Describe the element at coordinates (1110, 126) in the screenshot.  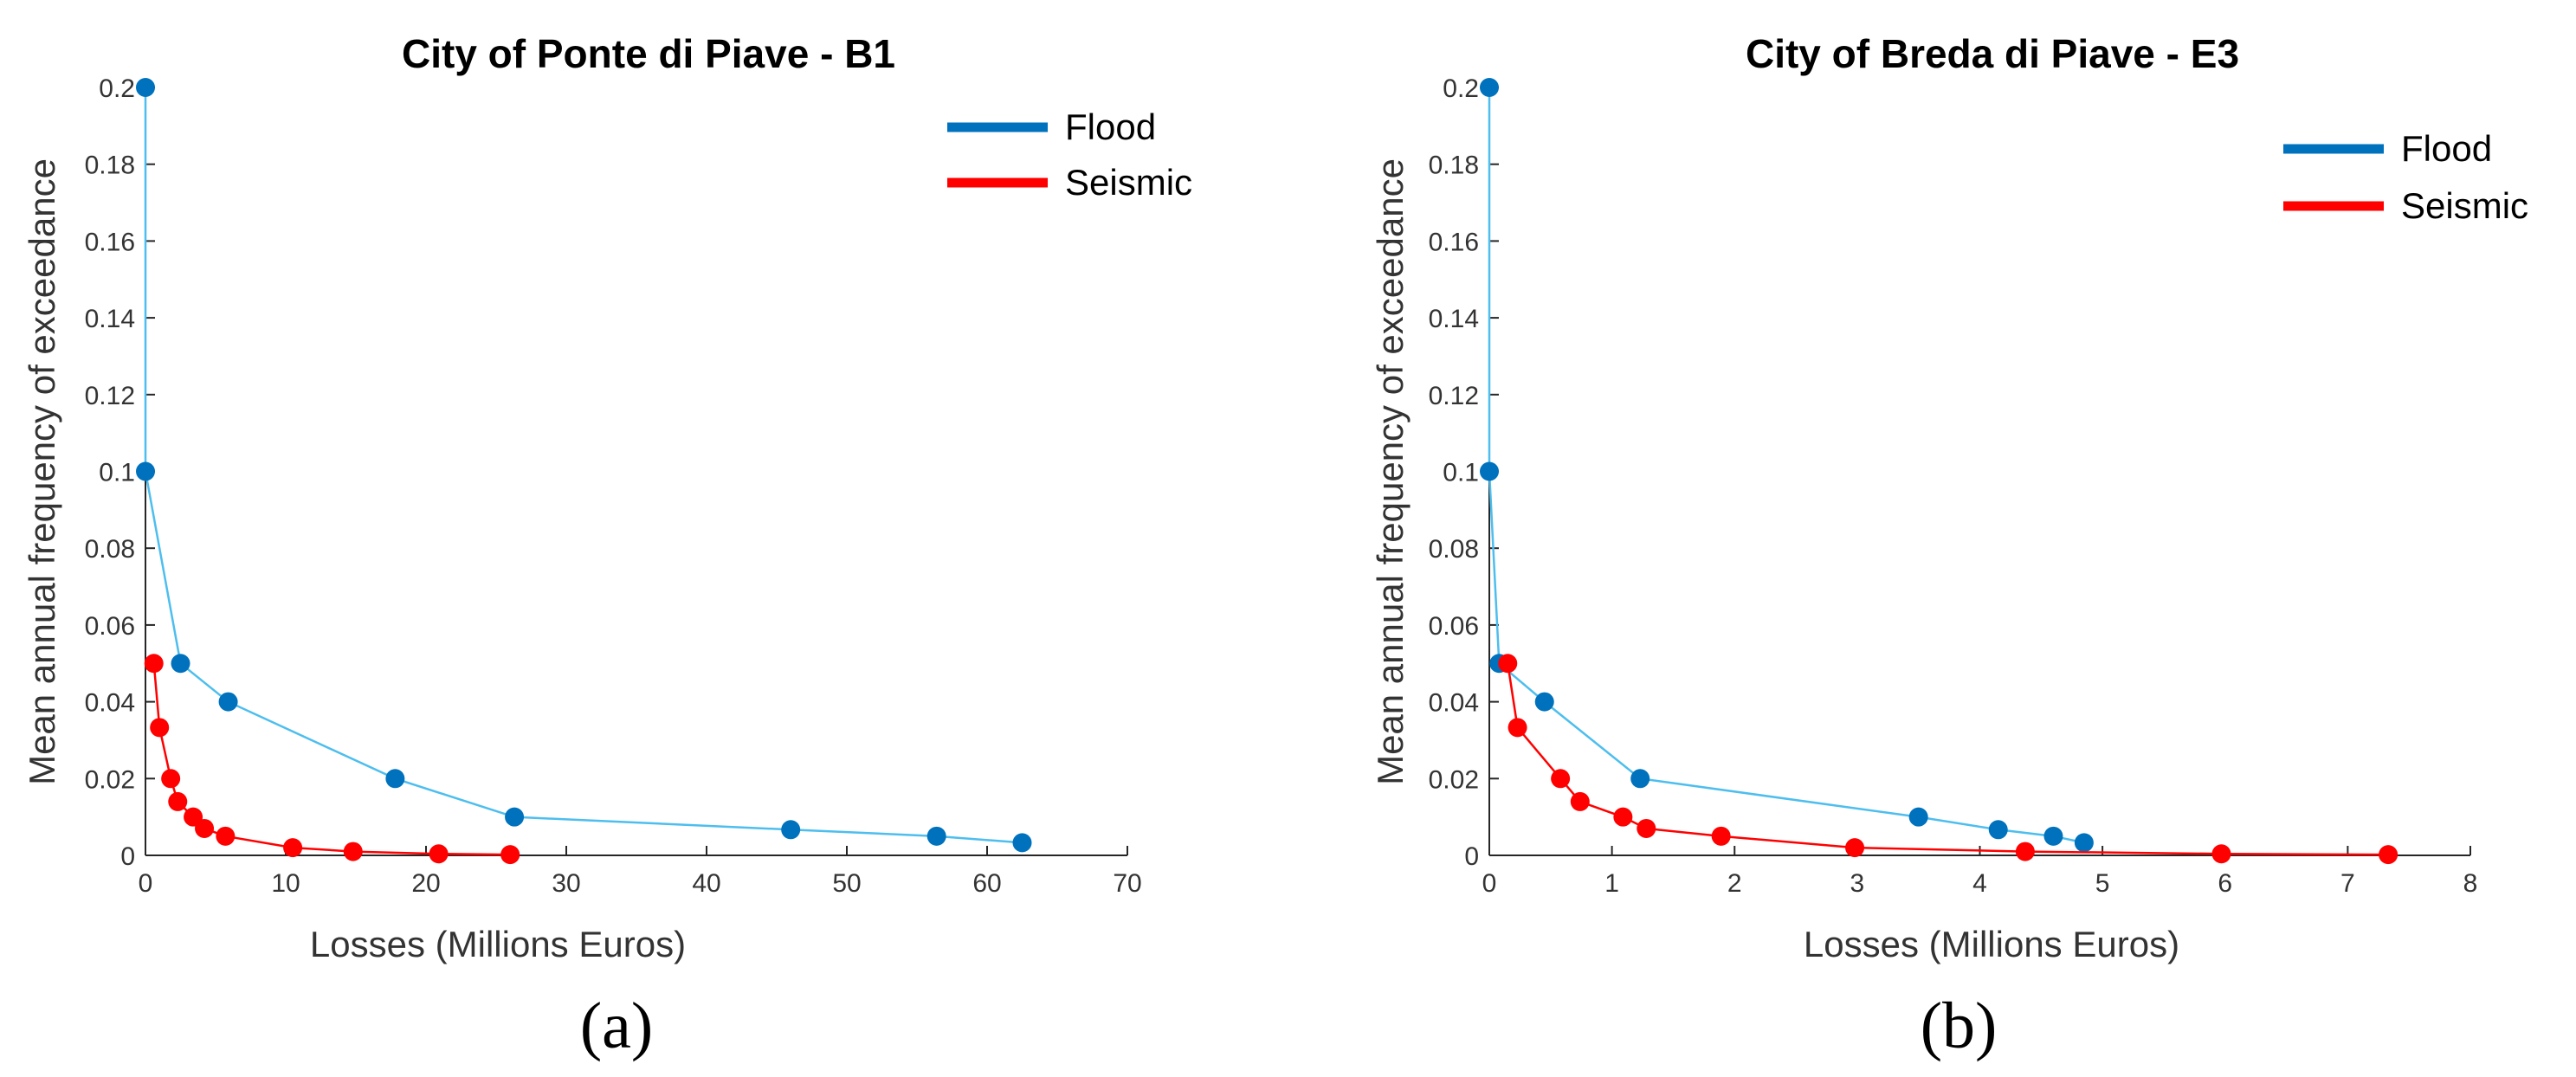
I see `chart-a-legend-label-flood: Flood` at that location.